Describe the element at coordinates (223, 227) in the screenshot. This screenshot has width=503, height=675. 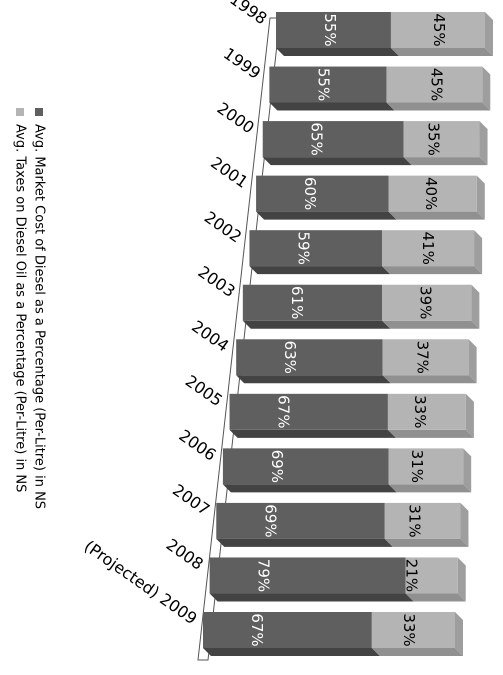
I see `category-label: 2002` at that location.